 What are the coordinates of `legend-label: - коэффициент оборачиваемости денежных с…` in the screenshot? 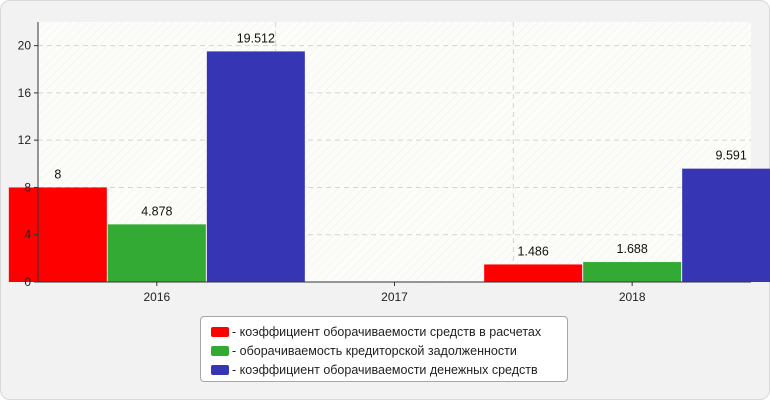 It's located at (385, 369).